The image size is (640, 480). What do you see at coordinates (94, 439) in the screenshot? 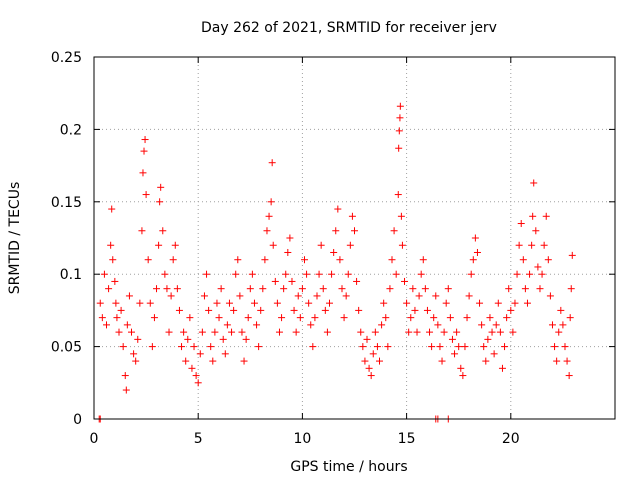
I see `x-tick-label: 0` at bounding box center [94, 439].